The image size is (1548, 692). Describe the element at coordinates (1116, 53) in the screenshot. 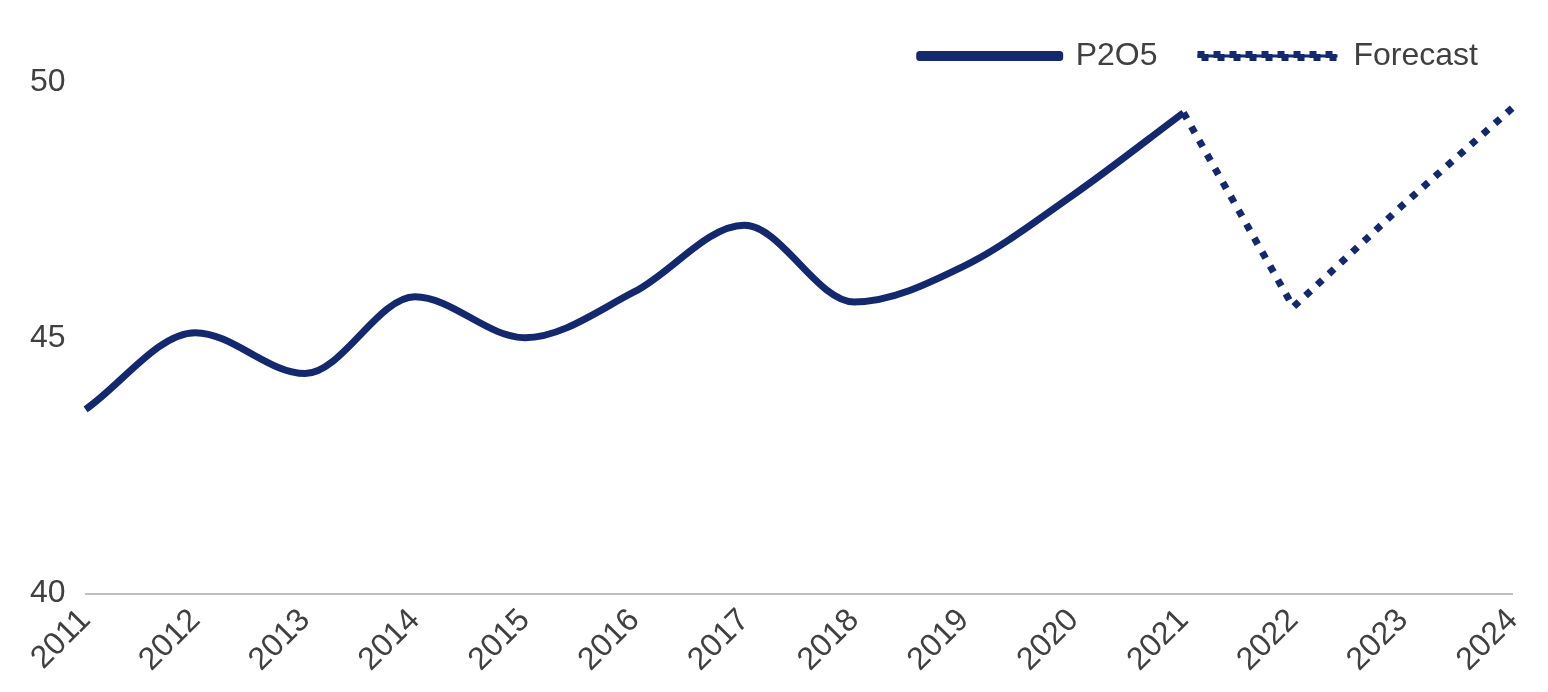

I see `legend-label: P2O5` at that location.